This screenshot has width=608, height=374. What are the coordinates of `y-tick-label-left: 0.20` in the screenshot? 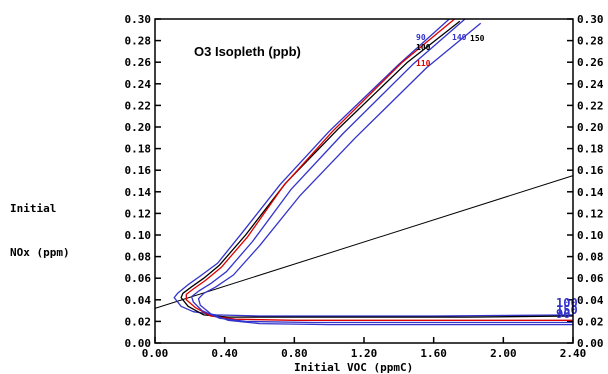 It's located at (138, 127).